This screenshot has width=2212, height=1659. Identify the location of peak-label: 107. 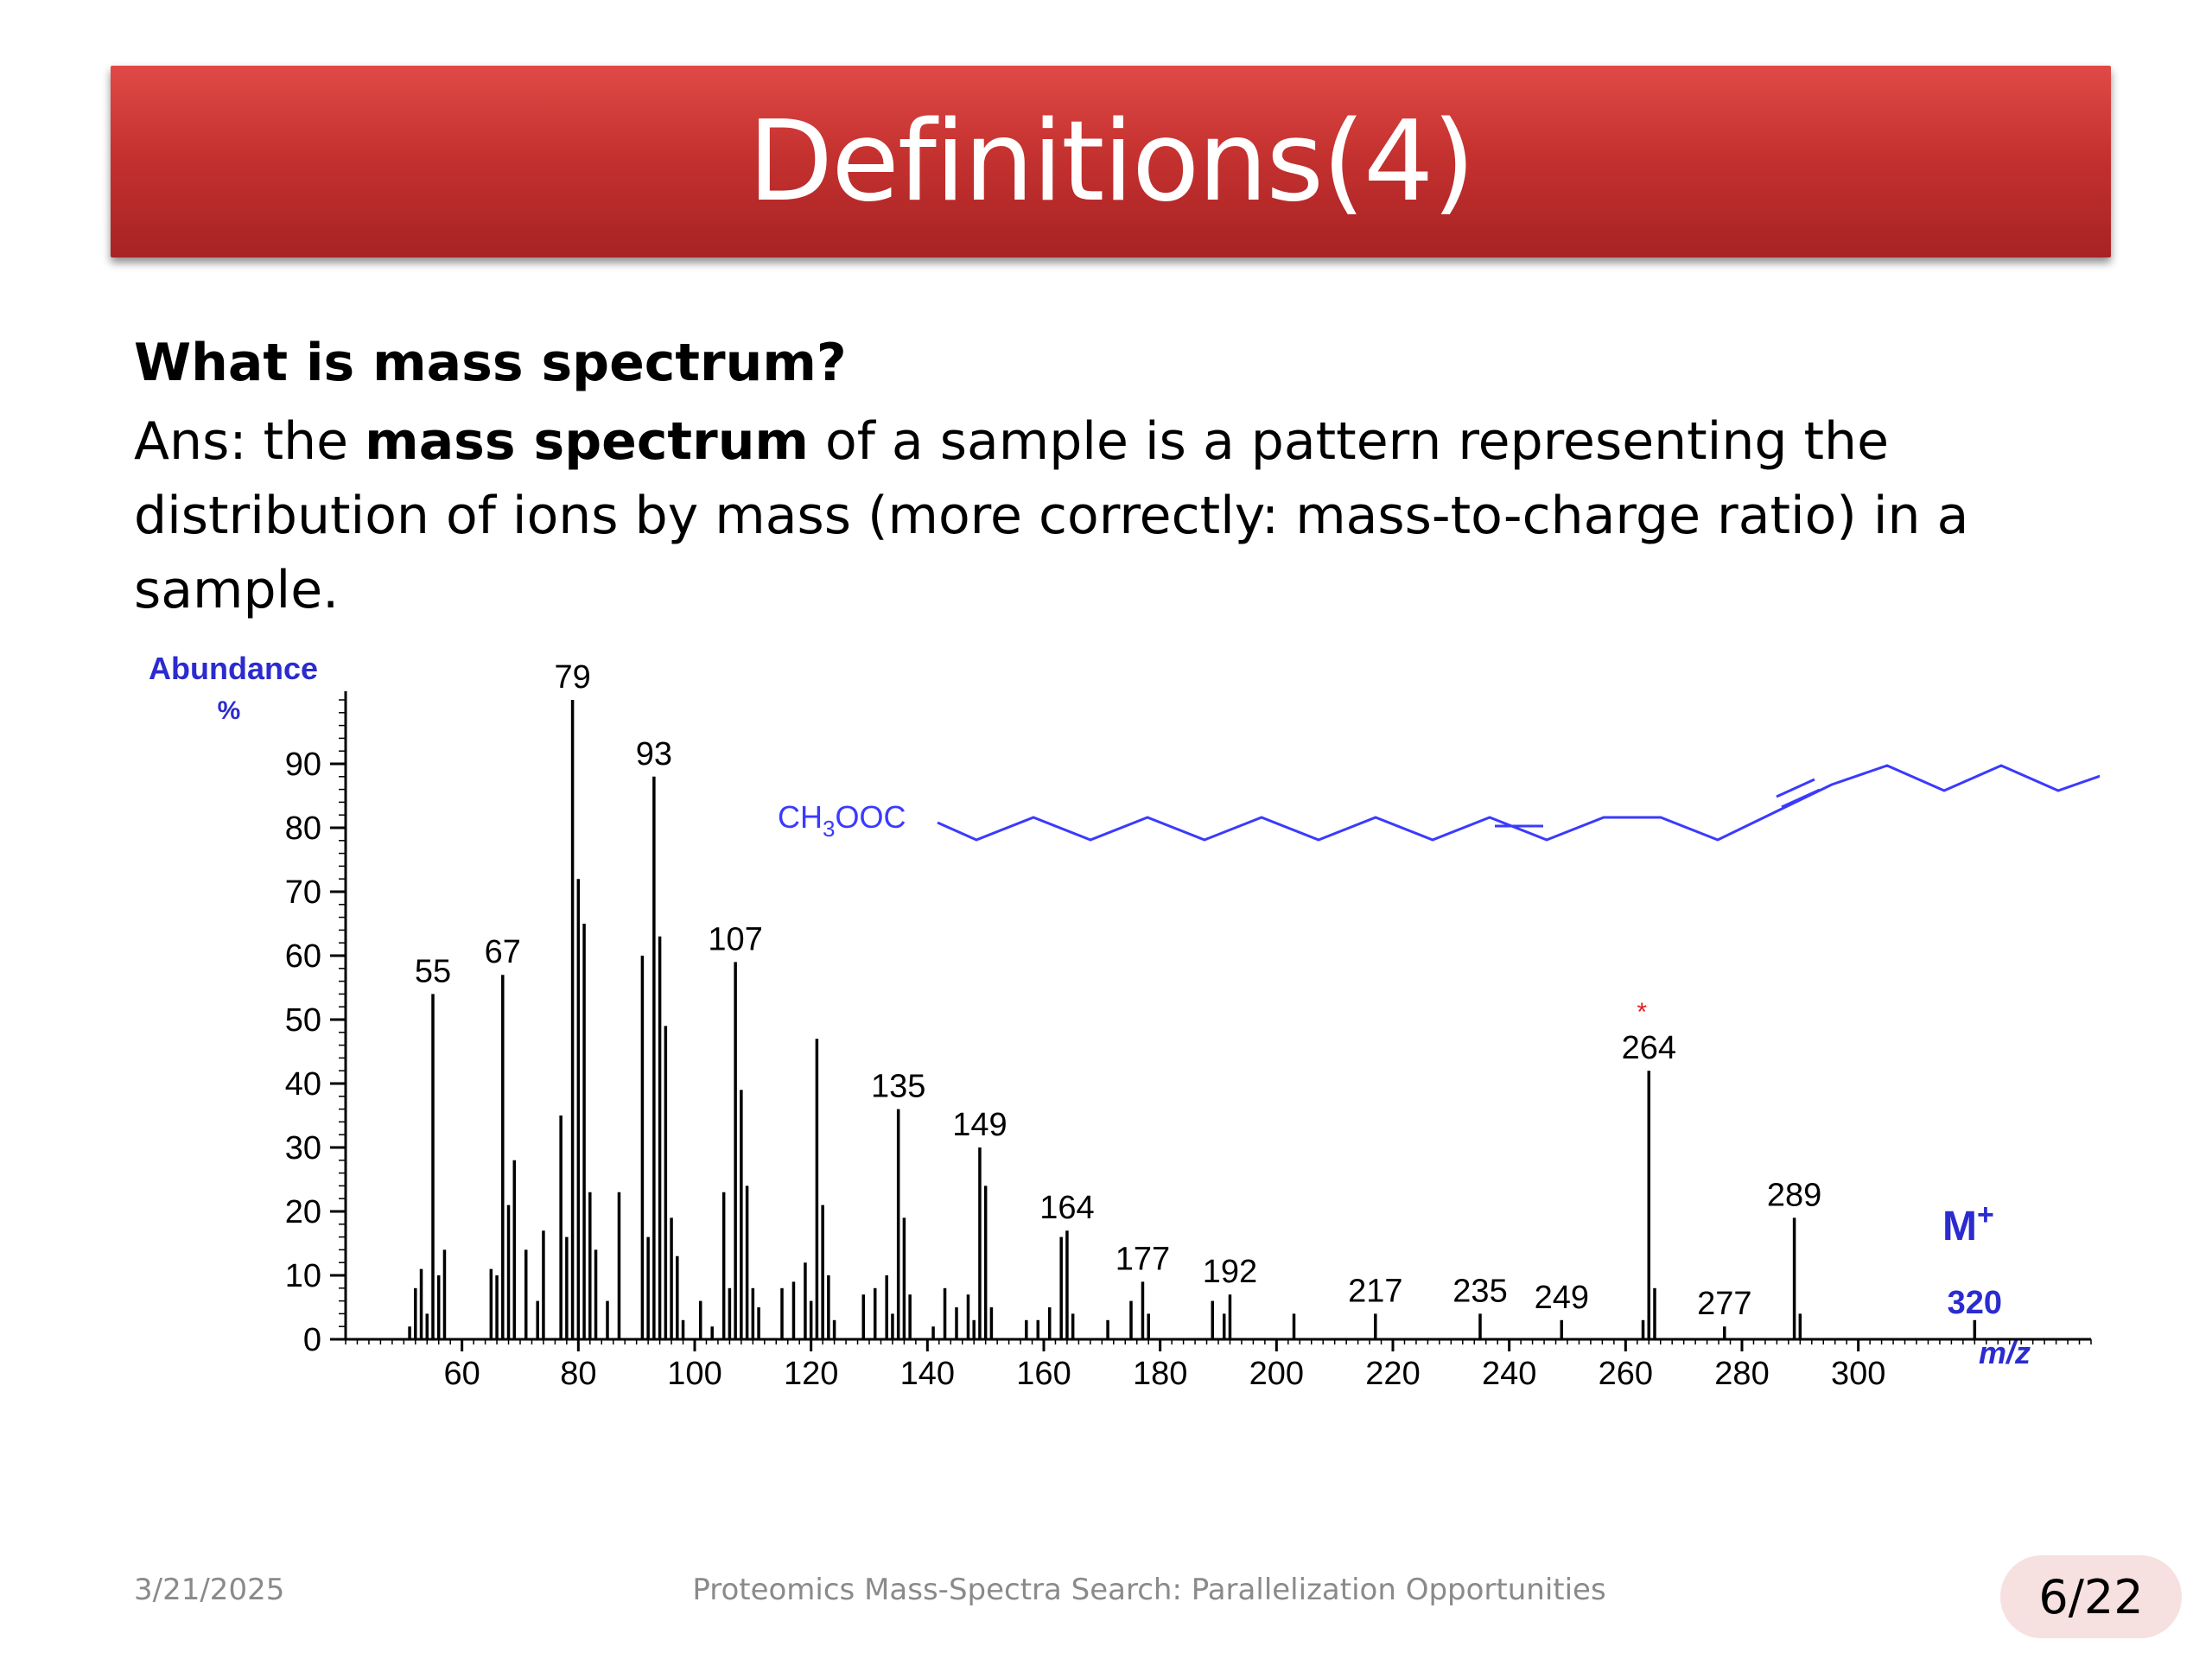
(735, 939).